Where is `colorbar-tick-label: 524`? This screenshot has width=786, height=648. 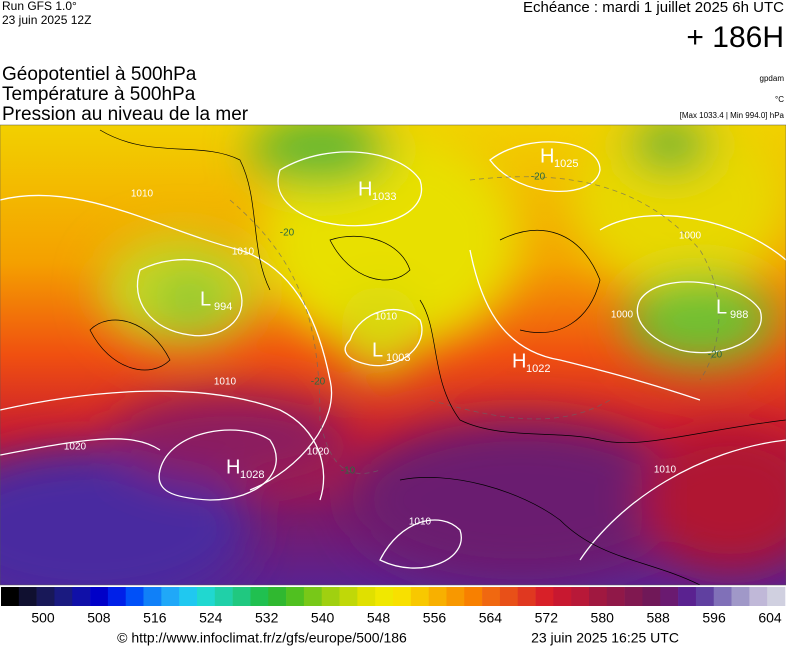 colorbar-tick-label: 524 is located at coordinates (211, 618).